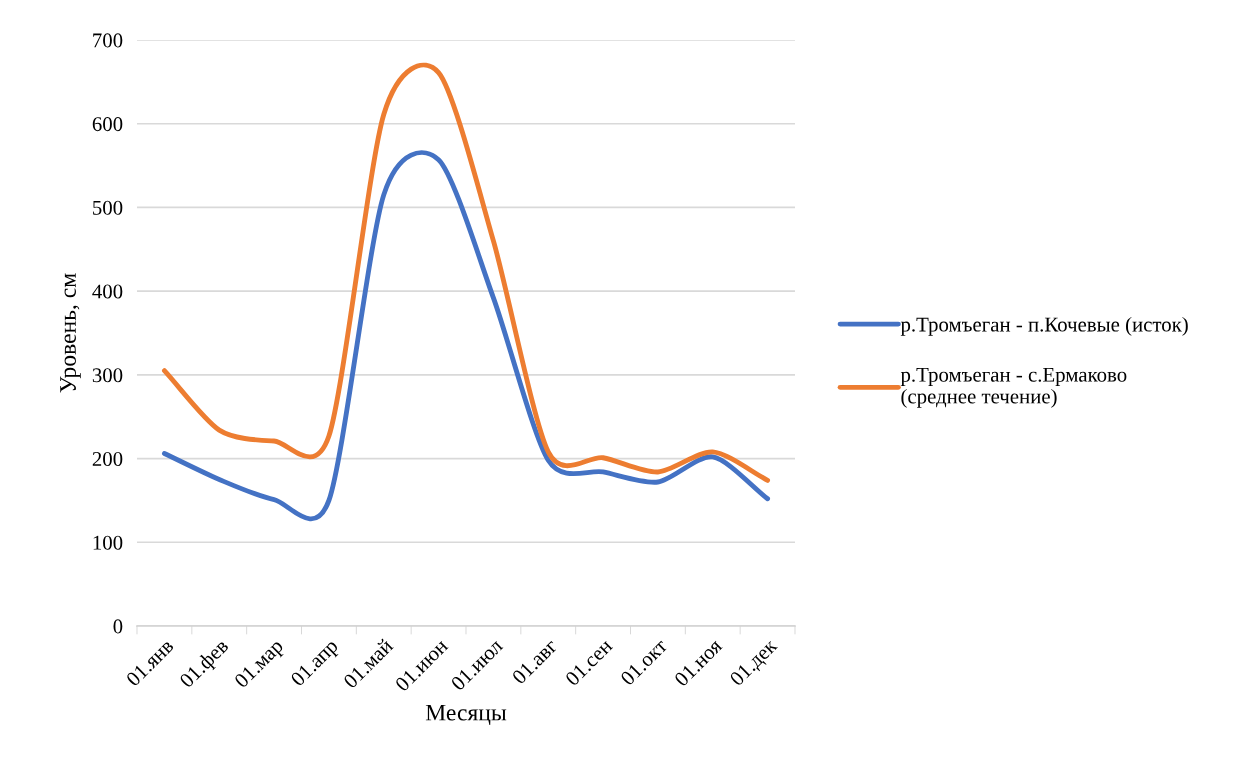 The image size is (1243, 778). I want to click on y-tick-label: 500, so click(108, 207).